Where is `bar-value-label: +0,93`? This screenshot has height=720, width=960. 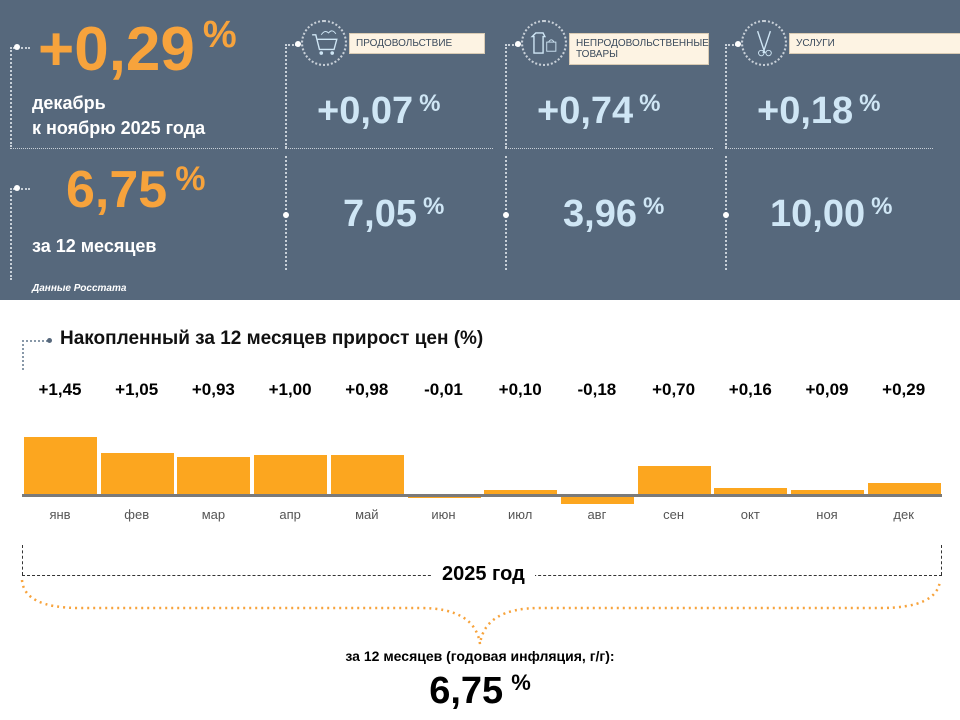 bar-value-label: +0,93 is located at coordinates (213, 389).